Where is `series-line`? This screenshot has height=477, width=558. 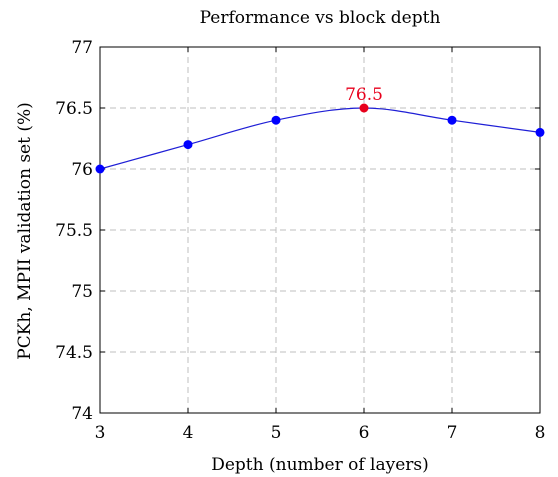 series-line is located at coordinates (320, 138).